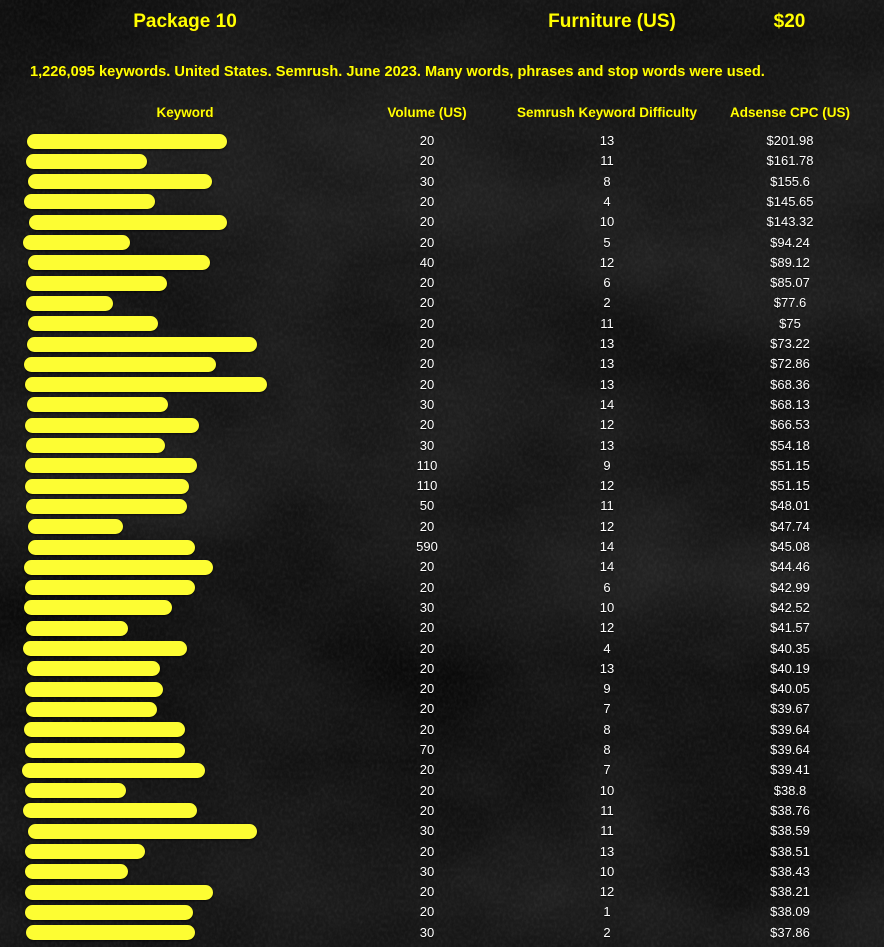 The image size is (884, 947). What do you see at coordinates (442, 222) in the screenshot?
I see `table-row: 20 10 $143.32` at bounding box center [442, 222].